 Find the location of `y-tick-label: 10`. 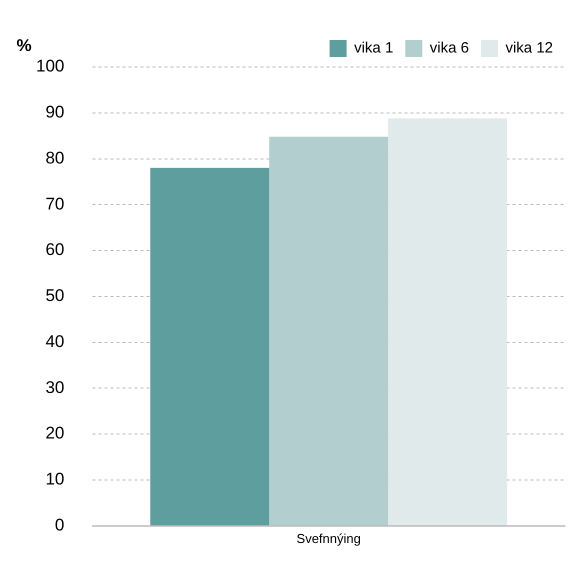

y-tick-label: 10 is located at coordinates (54, 479).